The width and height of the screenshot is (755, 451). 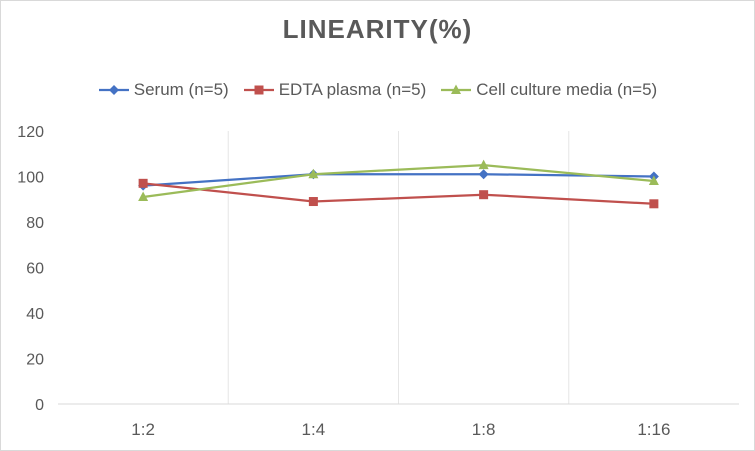 I want to click on y-tick-label: 40, so click(x=35, y=314).